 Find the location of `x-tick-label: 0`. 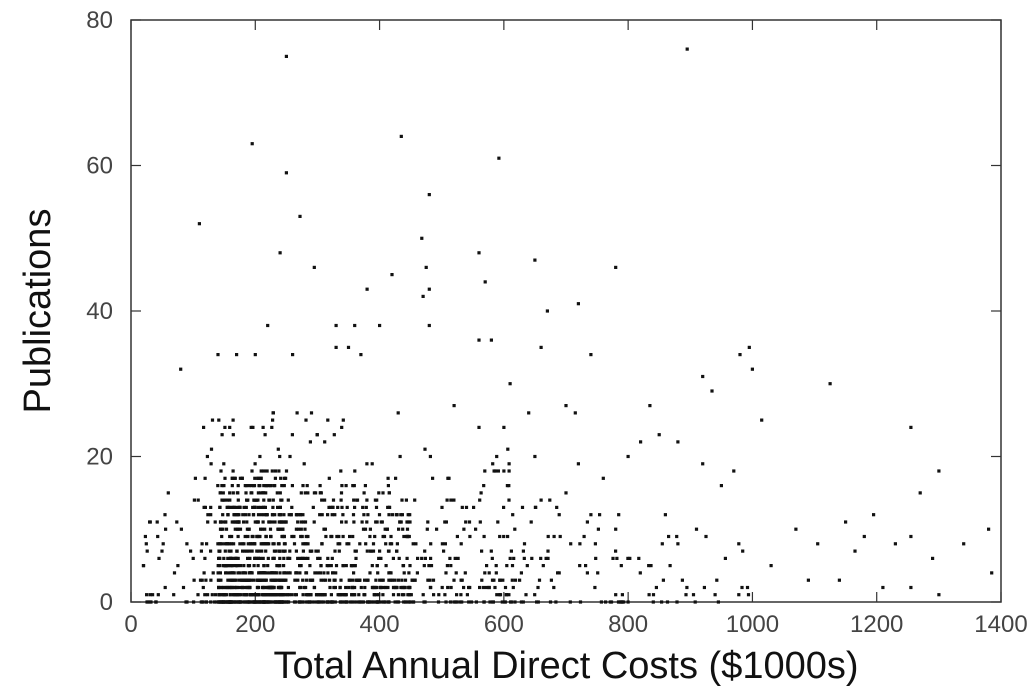

x-tick-label: 0 is located at coordinates (130, 624).